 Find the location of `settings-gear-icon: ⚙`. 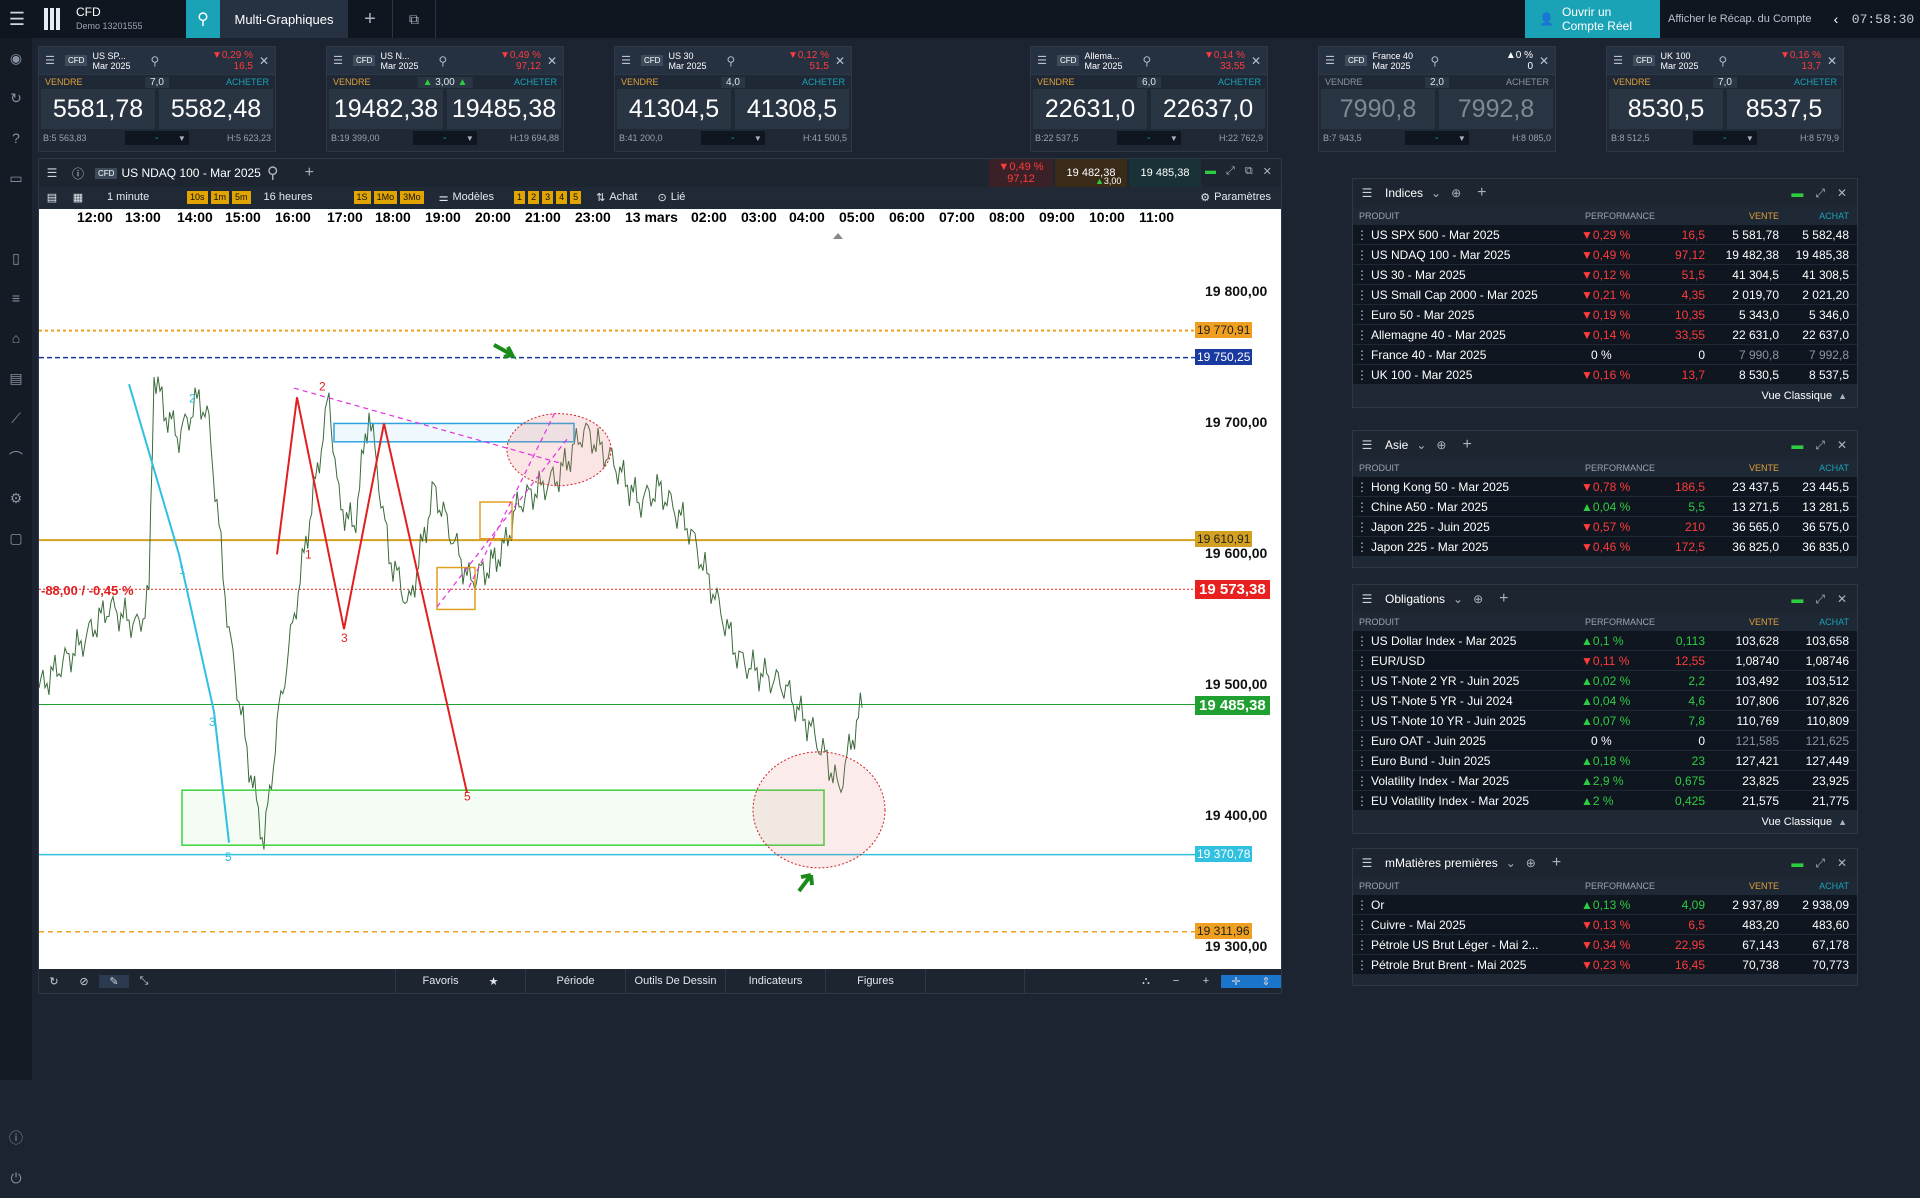

settings-gear-icon: ⚙ is located at coordinates (16, 497).